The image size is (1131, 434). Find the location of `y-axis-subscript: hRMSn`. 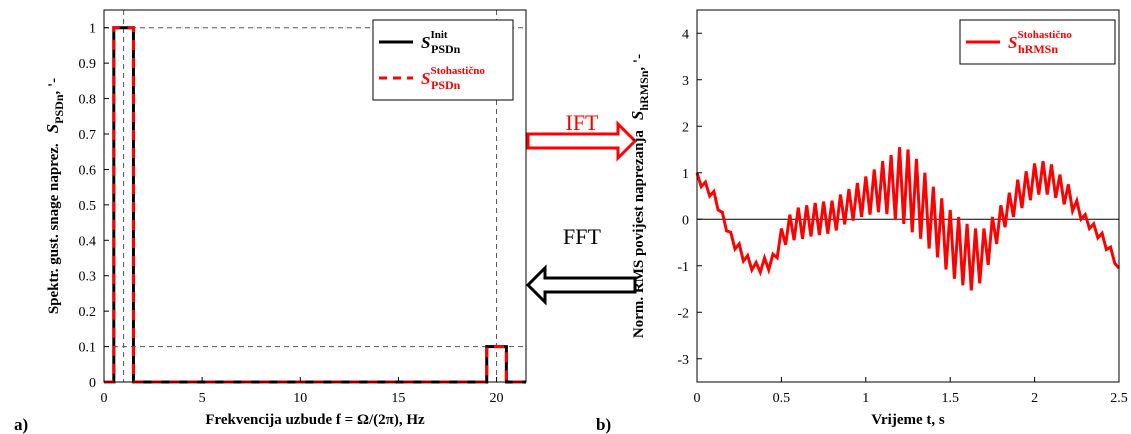

y-axis-subscript: hRMSn is located at coordinates (644, 90).